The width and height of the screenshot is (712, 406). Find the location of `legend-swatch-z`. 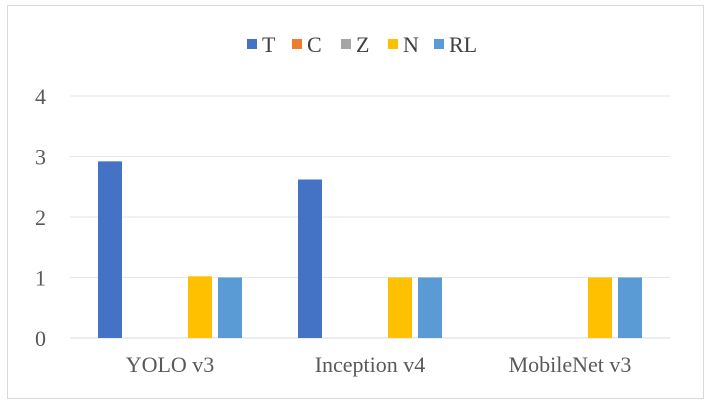

legend-swatch-z is located at coordinates (346, 44).